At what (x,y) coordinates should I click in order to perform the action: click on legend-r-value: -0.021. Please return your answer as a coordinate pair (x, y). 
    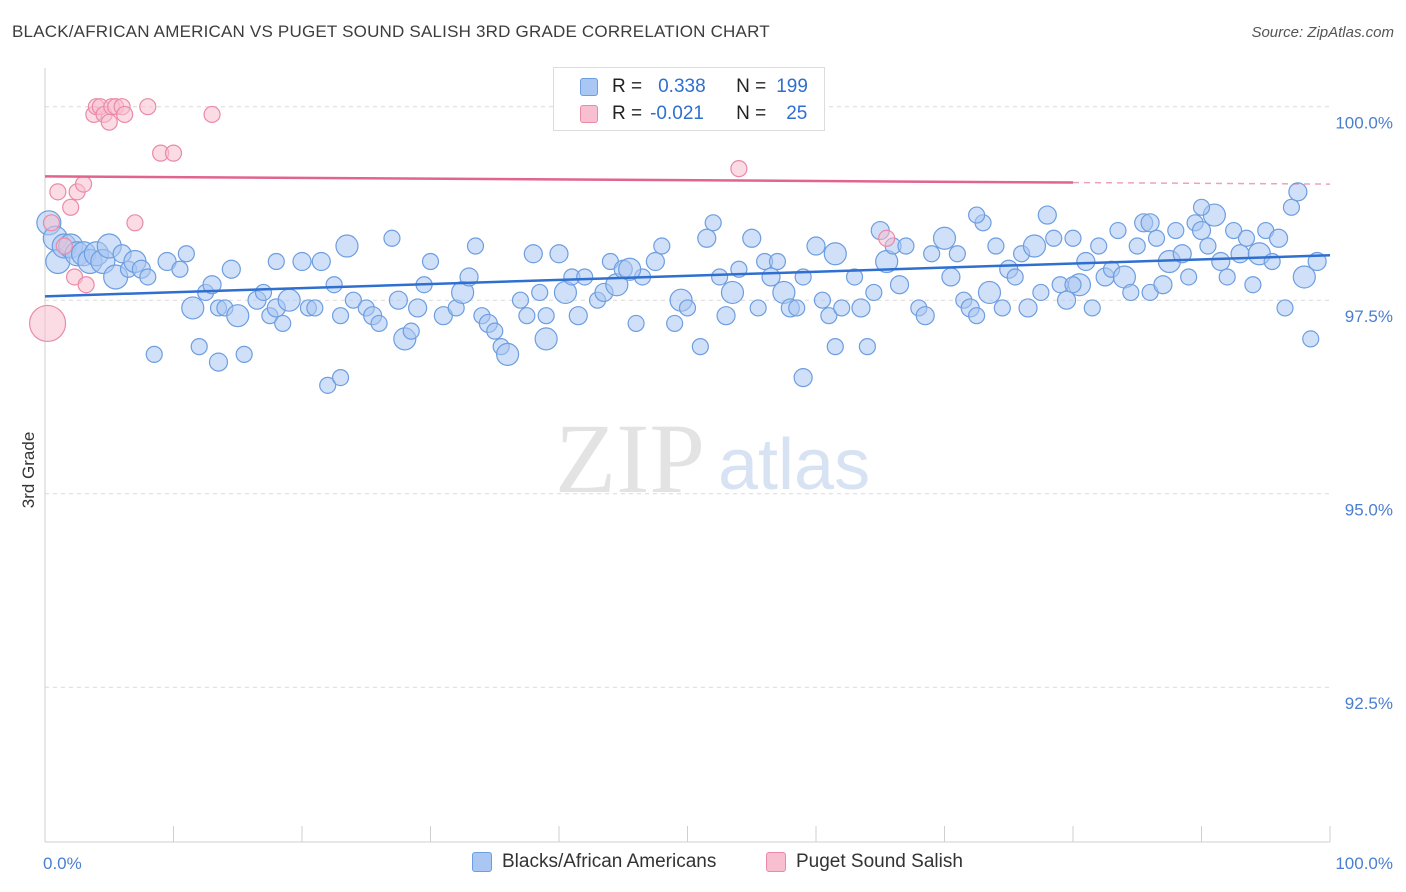
    Looking at the image, I should click on (677, 113).